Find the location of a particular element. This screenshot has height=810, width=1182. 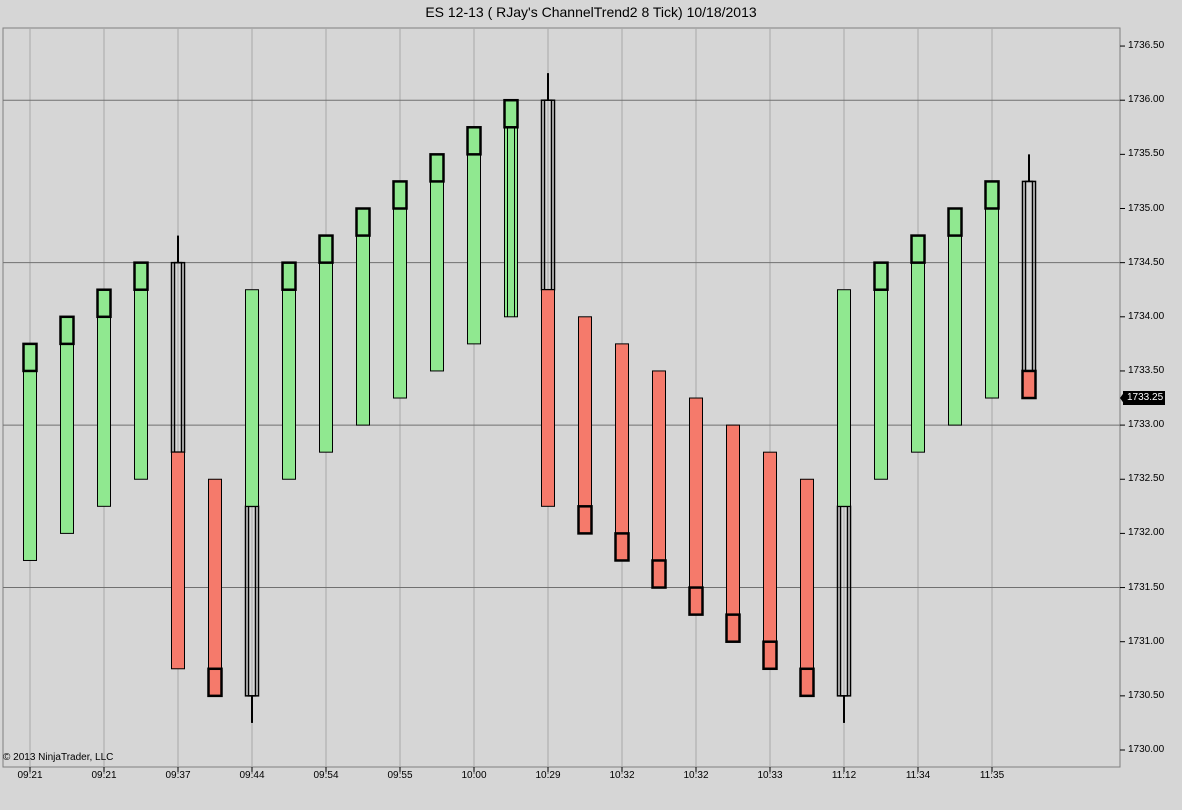

bar-ghost-inner is located at coordinates (1029, 276).